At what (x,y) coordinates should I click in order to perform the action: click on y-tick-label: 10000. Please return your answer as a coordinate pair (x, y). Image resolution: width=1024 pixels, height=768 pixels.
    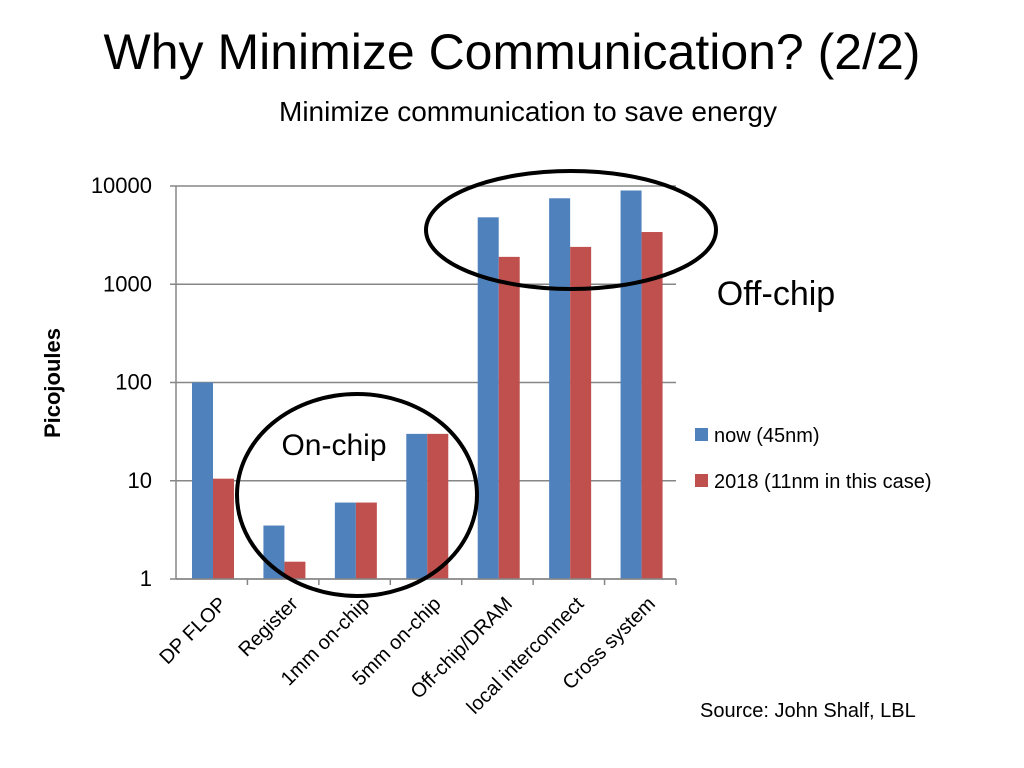
    Looking at the image, I should click on (121, 185).